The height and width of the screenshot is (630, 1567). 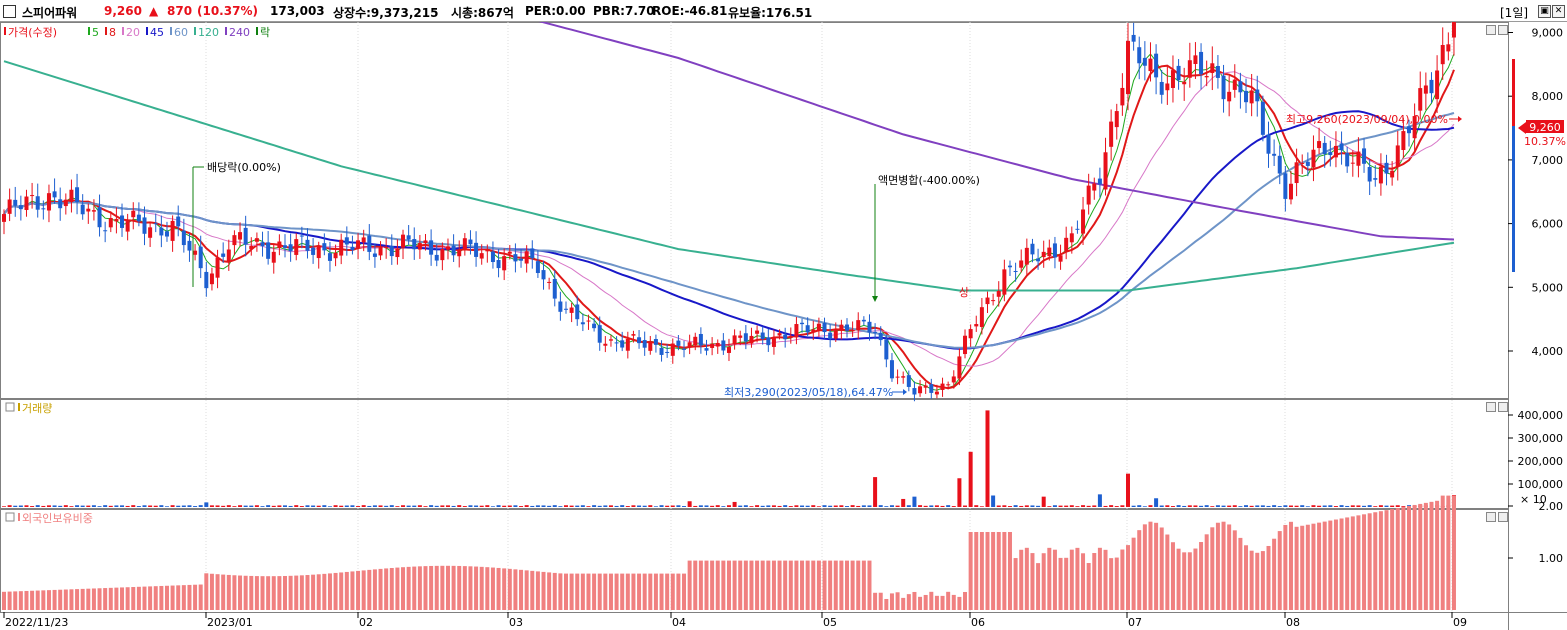 What do you see at coordinates (95, 32) in the screenshot?
I see `ma-legend-5: 5` at bounding box center [95, 32].